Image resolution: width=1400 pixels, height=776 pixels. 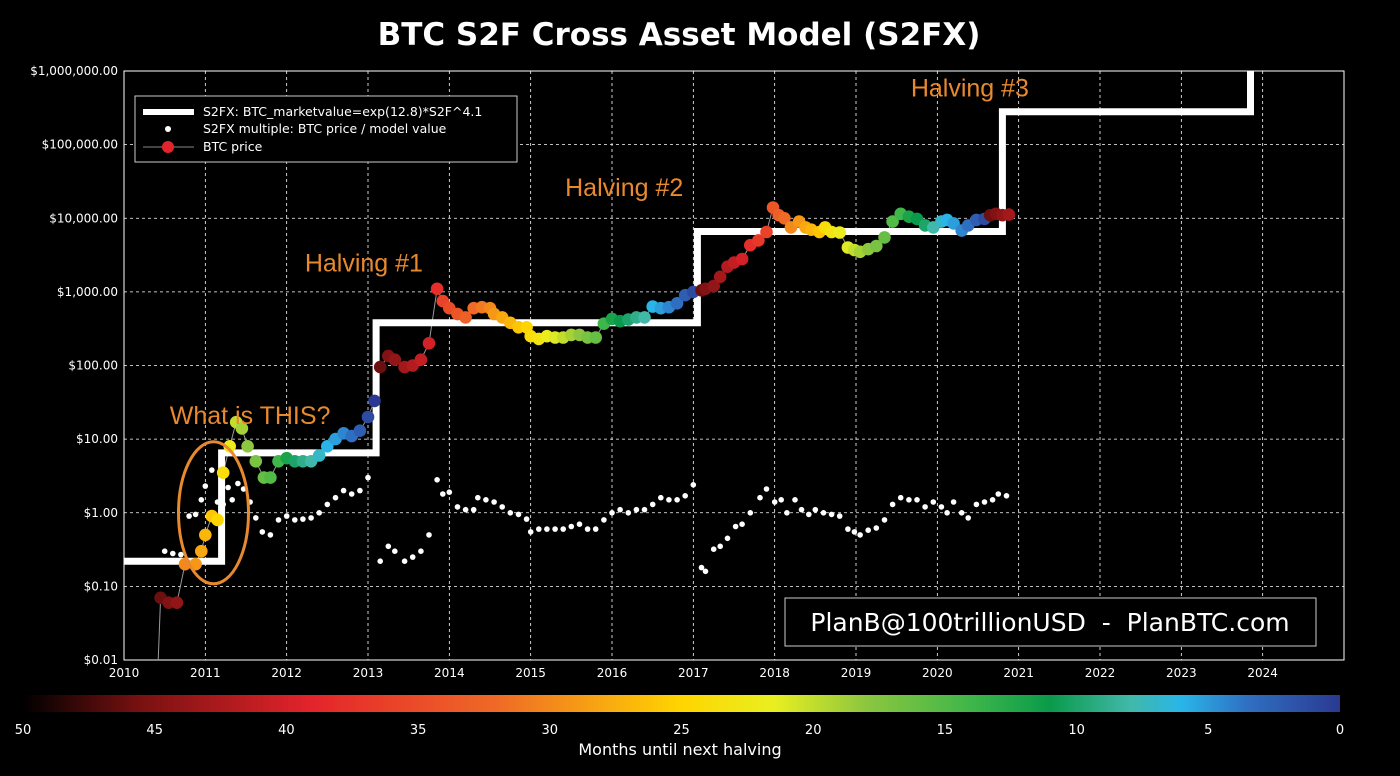 I want to click on colorbar-title: Months until next halving, so click(x=679, y=749).